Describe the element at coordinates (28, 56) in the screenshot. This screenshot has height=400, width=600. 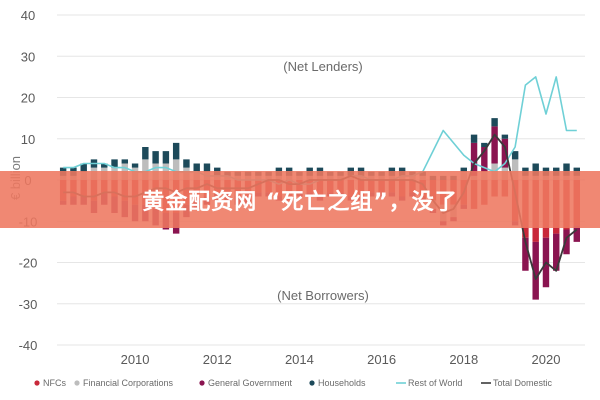
I see `y-tick-label: 30` at that location.